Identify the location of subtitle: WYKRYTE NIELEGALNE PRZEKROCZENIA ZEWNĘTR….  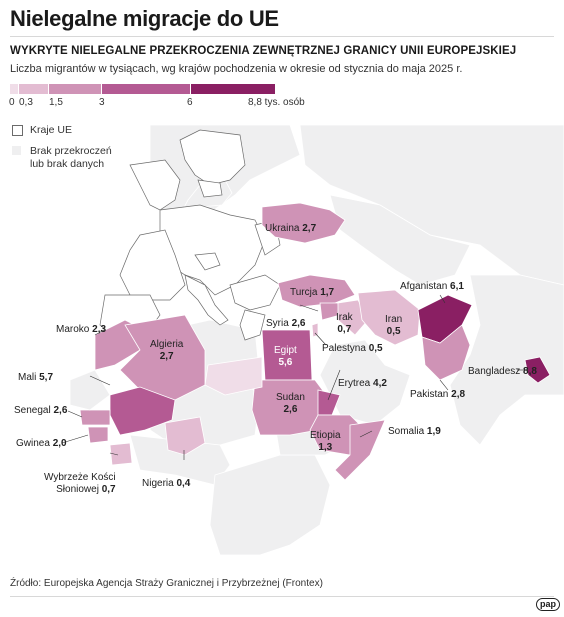
(263, 51).